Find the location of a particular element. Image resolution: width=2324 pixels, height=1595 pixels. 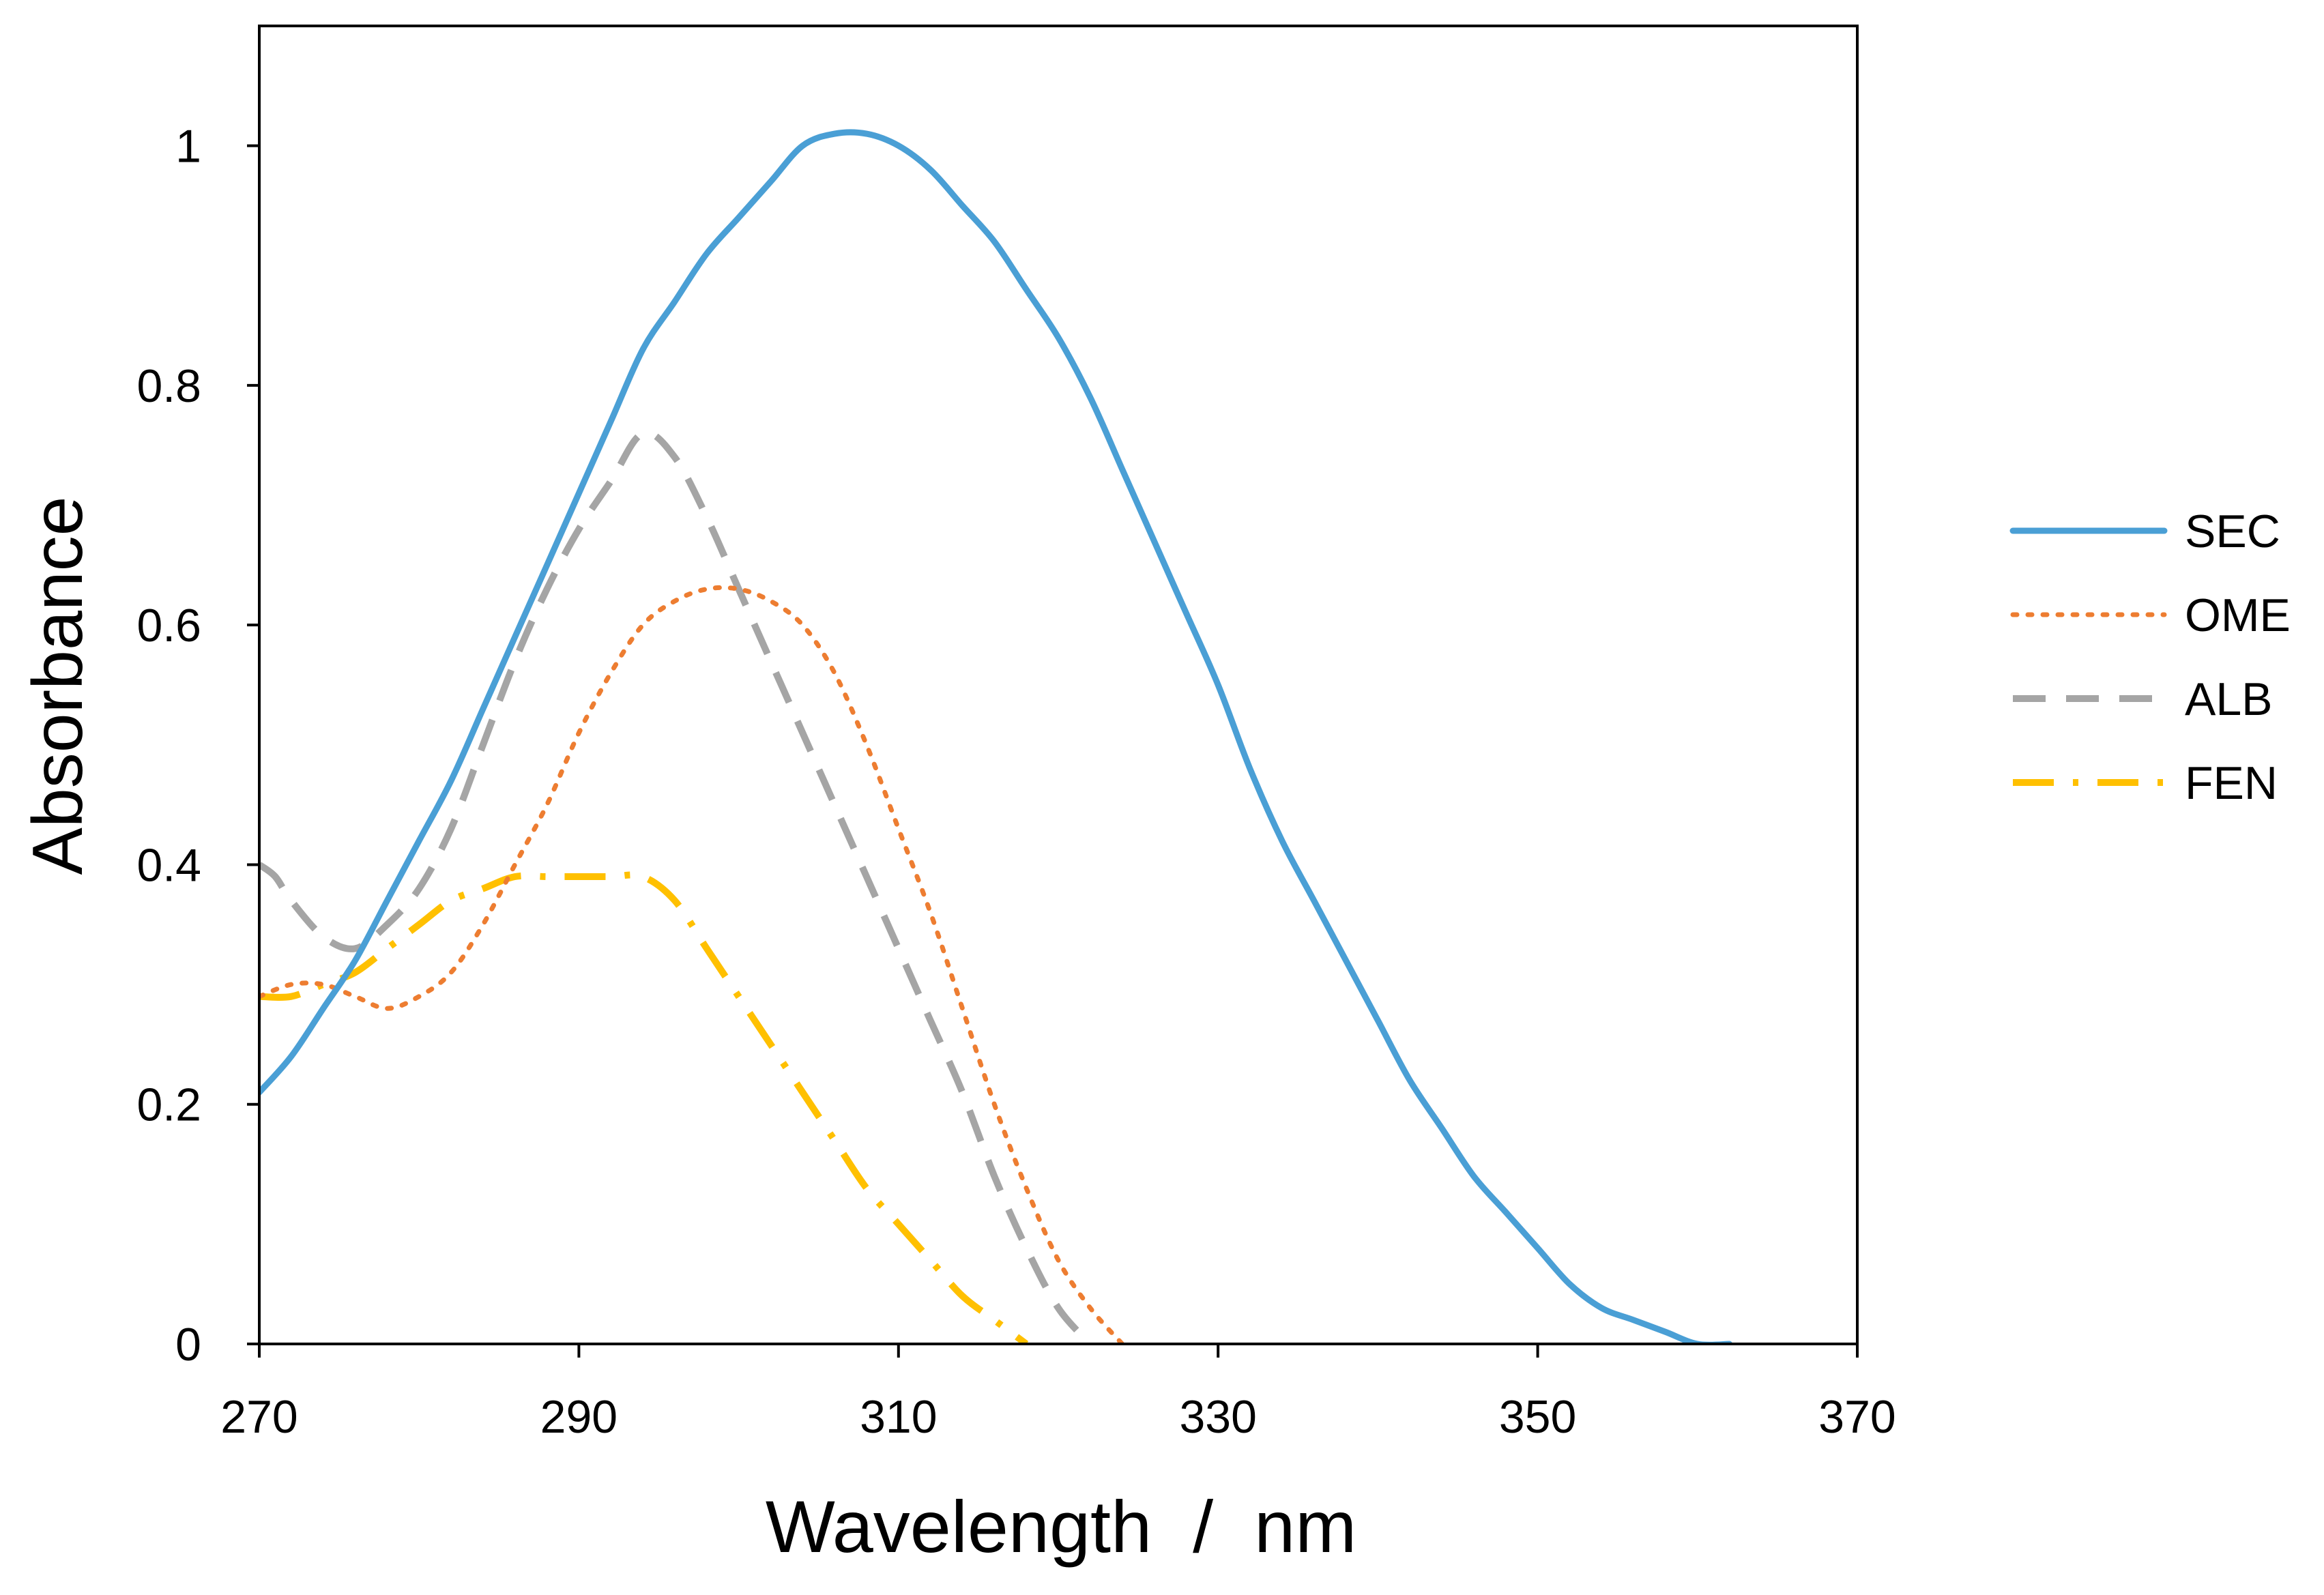

legend-label: FEN is located at coordinates (2232, 783).